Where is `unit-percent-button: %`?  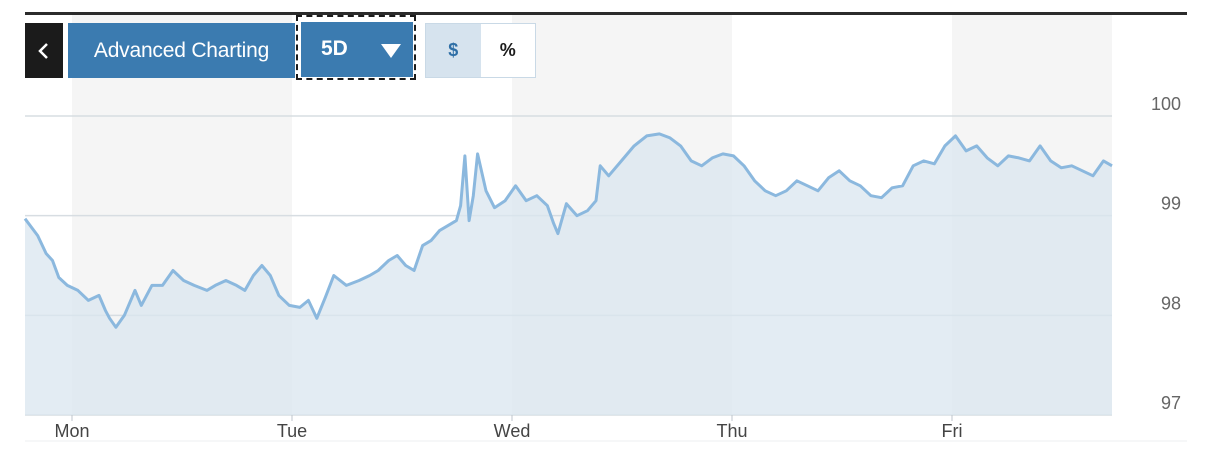
unit-percent-button: % is located at coordinates (507, 50).